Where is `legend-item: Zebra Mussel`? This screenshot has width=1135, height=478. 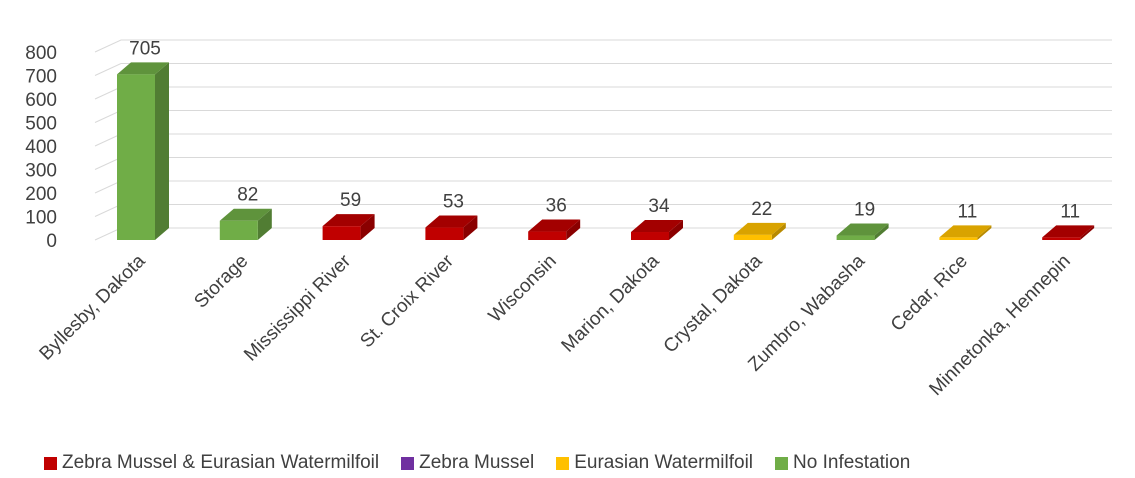
legend-item: Zebra Mussel is located at coordinates (467, 463).